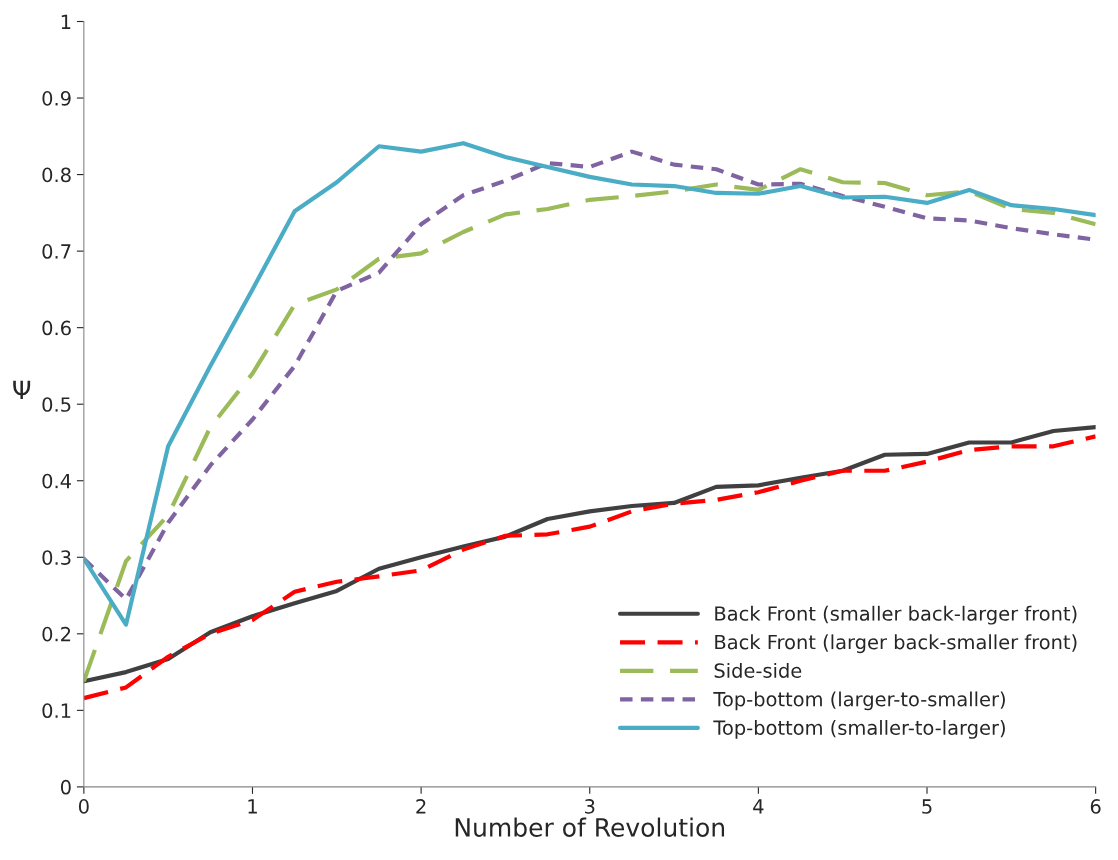 Image resolution: width=1118 pixels, height=860 pixels. I want to click on legend-label: Top-bottom (larger-to-smaller), so click(859, 701).